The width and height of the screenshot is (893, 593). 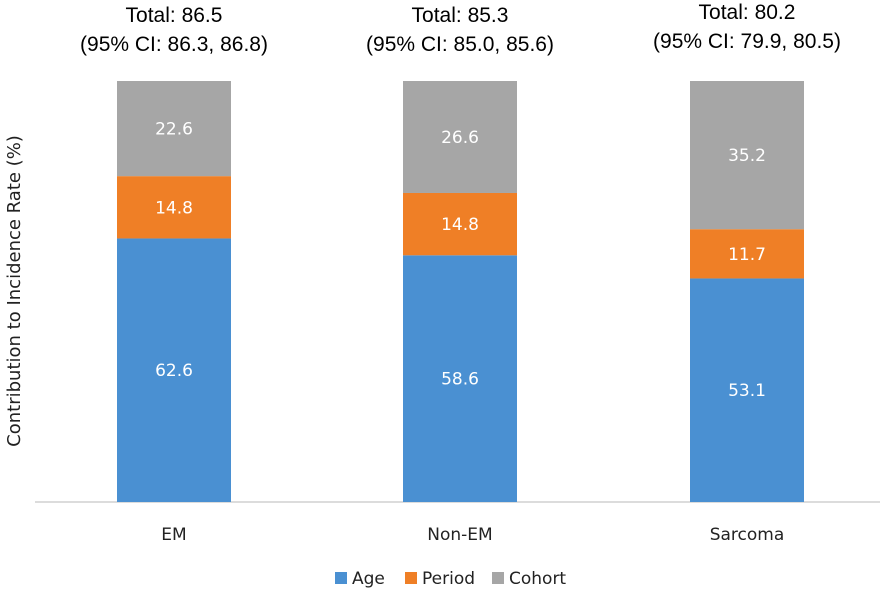 I want to click on bar-sarcoma-period, so click(x=747, y=254).